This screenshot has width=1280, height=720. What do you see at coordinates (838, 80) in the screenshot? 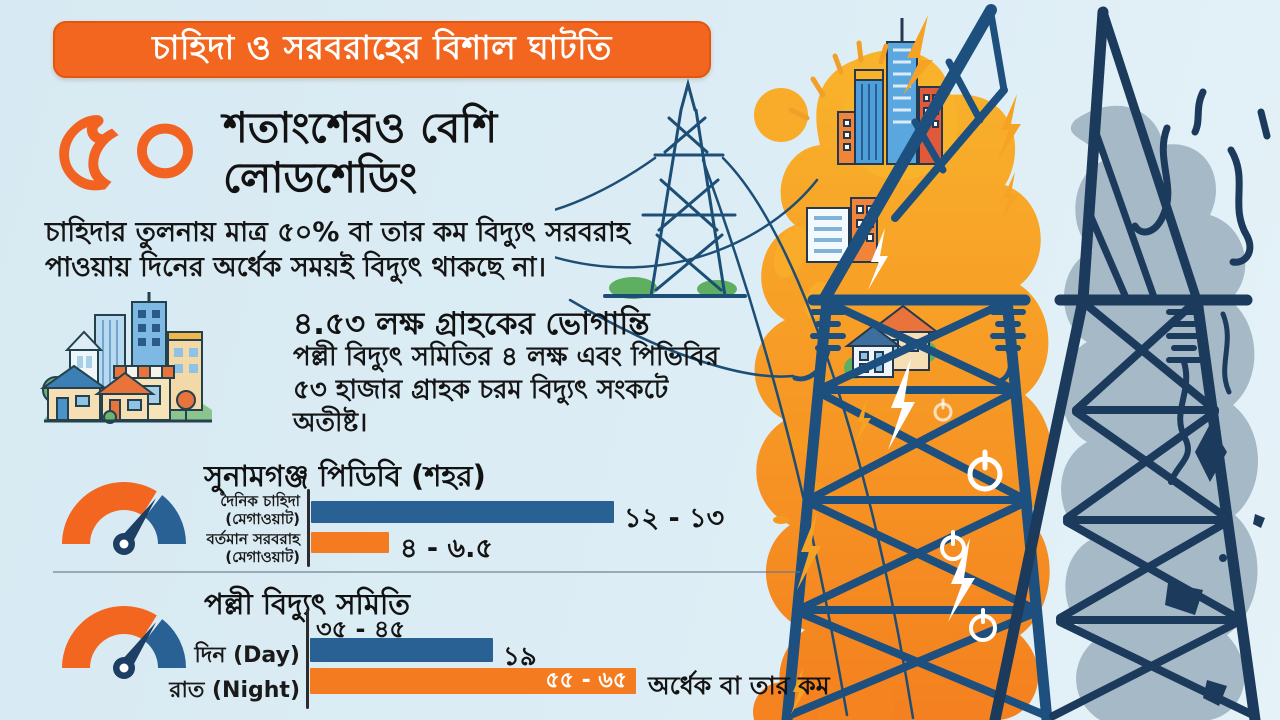
I see `sun-ray-dashes` at bounding box center [838, 80].